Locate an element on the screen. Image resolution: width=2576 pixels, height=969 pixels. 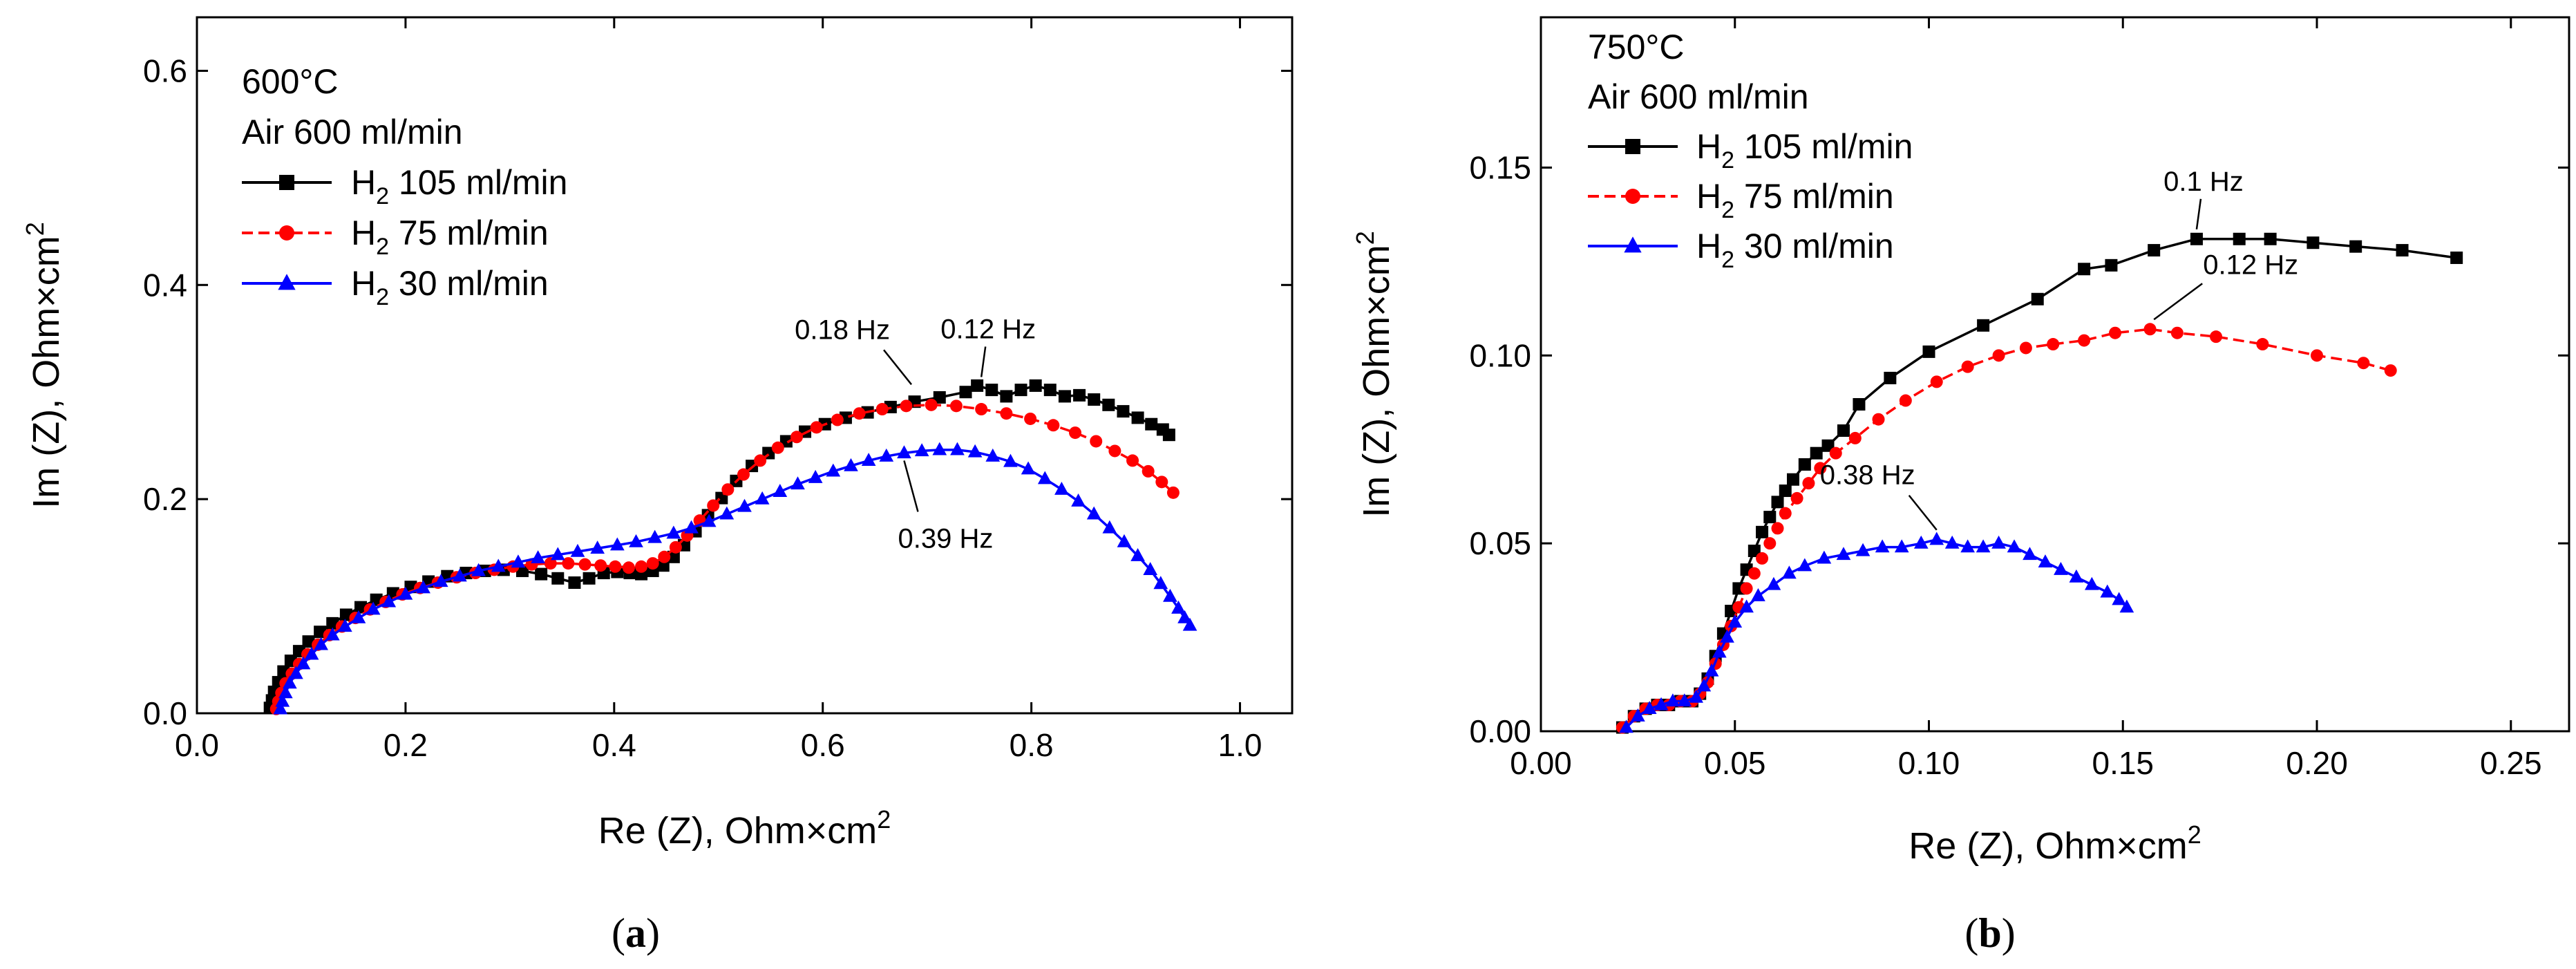
panel-b-x-tick-label: 0.00 is located at coordinates (1541, 763).